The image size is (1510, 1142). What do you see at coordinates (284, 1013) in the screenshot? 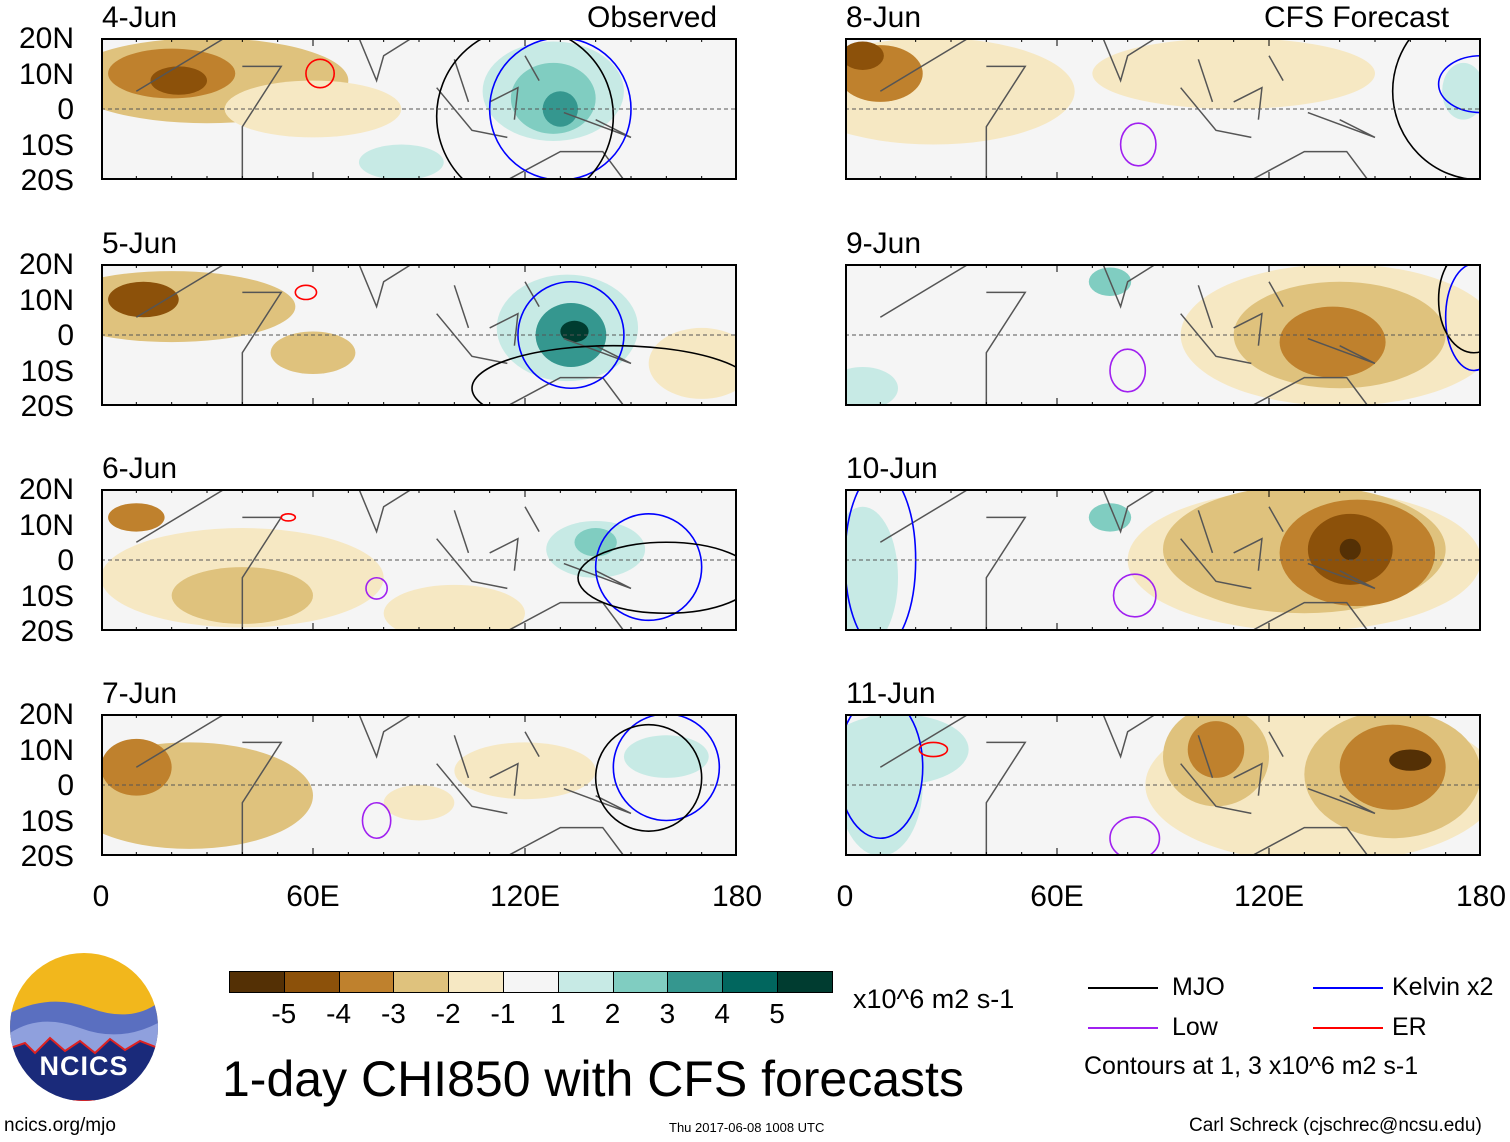
I see `colorbar-tick-label: -5` at bounding box center [284, 1013].